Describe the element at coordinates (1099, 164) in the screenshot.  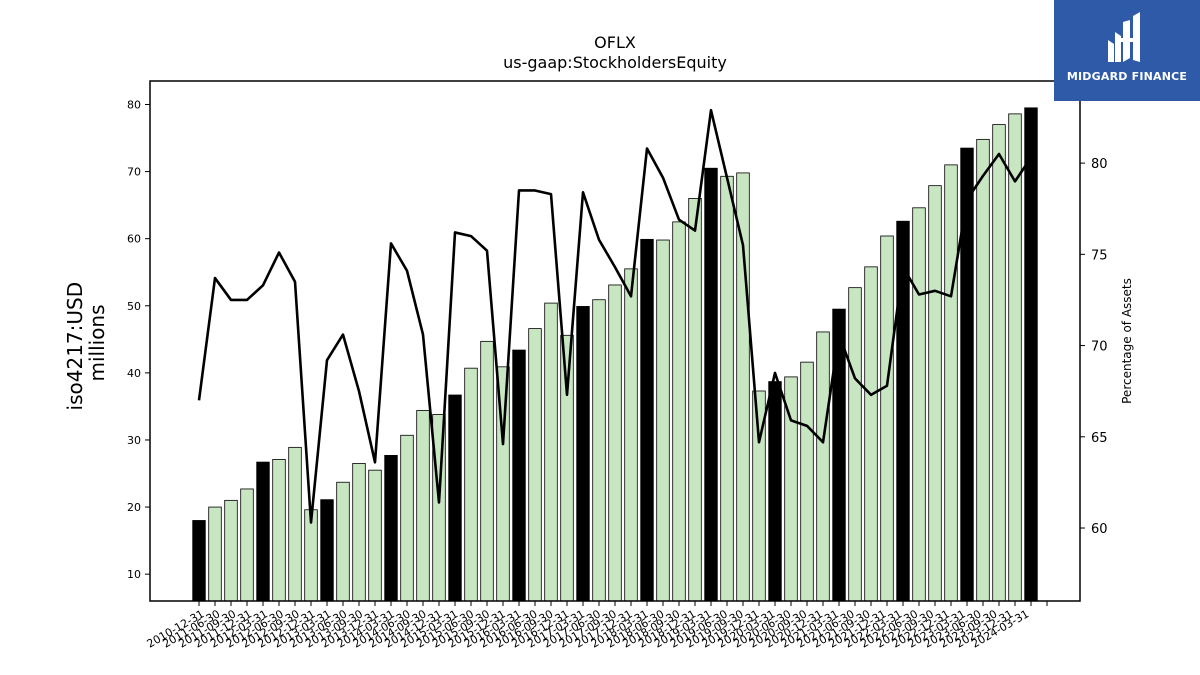
I see `y2-tick-label: 80` at that location.